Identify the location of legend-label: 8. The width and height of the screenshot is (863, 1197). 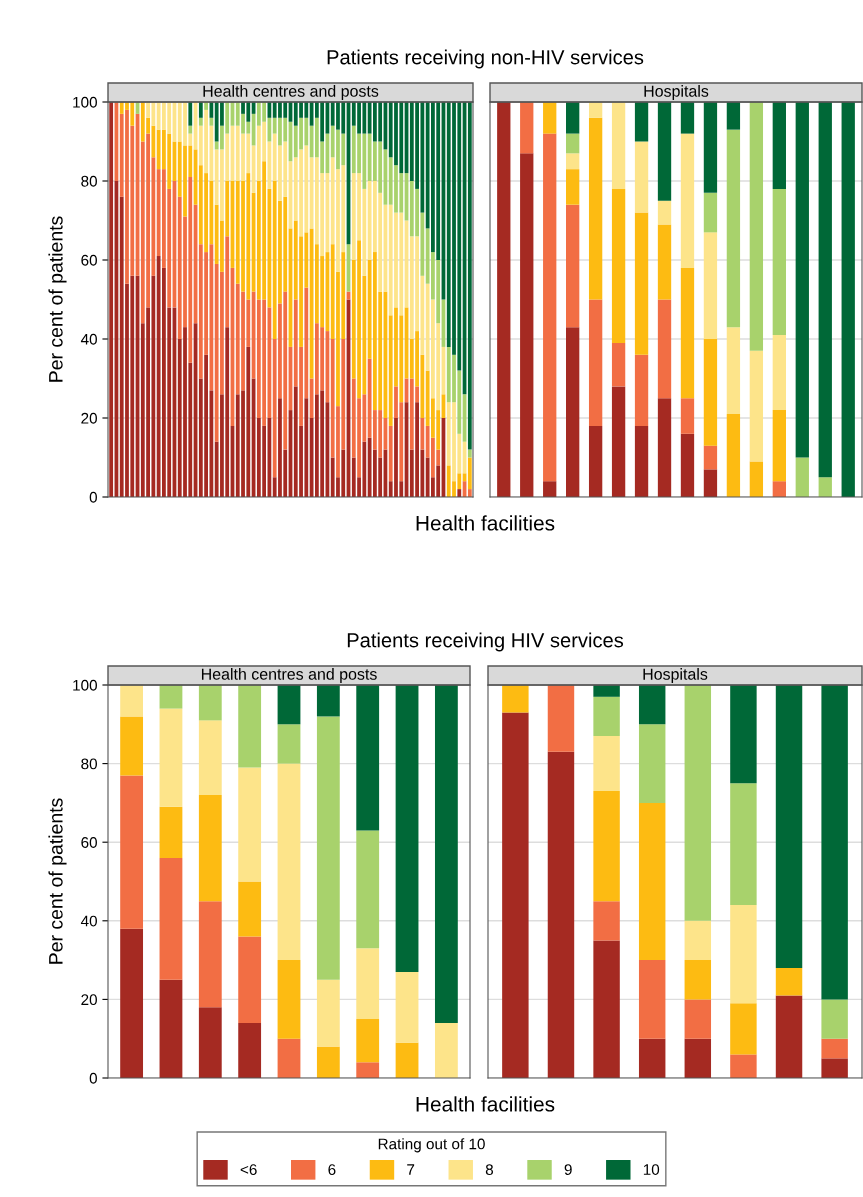
(489, 1169).